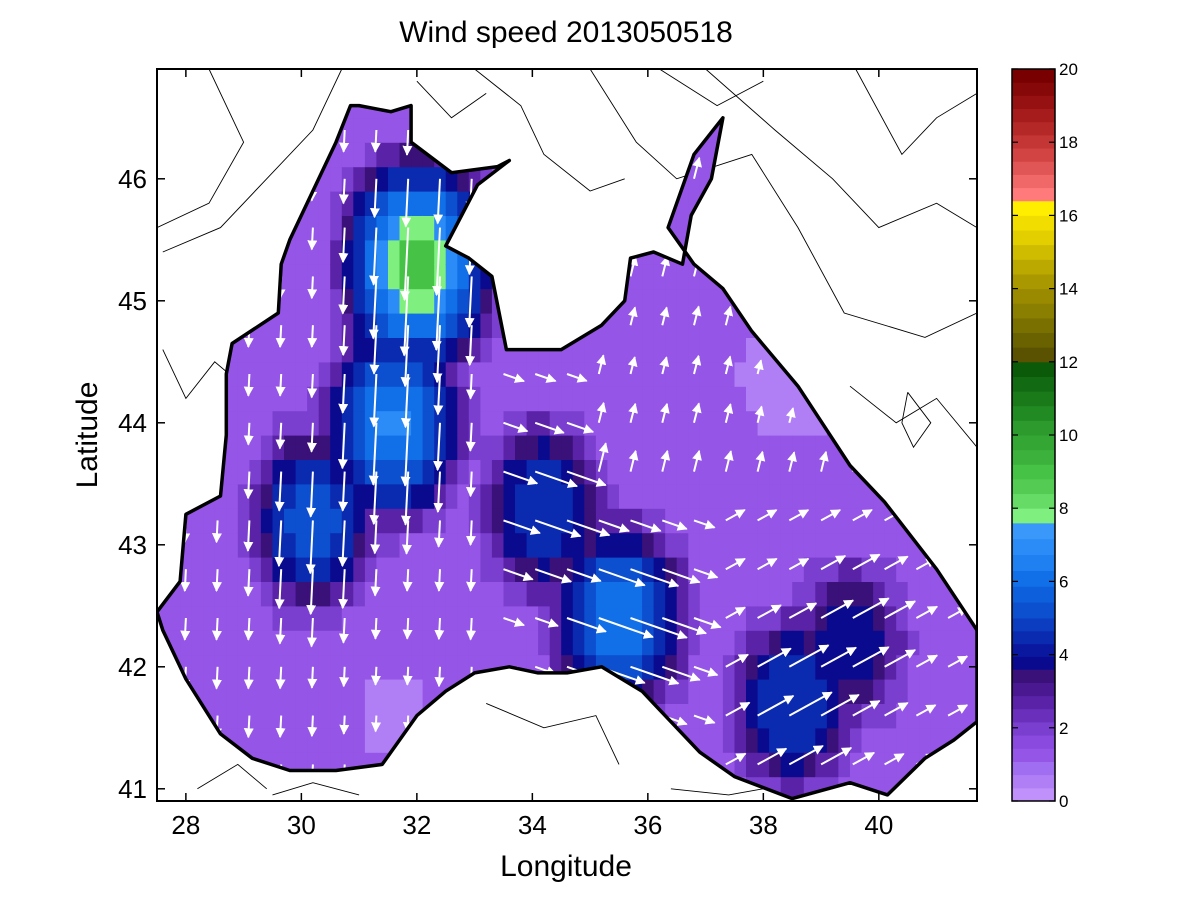  What do you see at coordinates (1068, 69) in the screenshot?
I see `colorbar-tick-label: 20` at bounding box center [1068, 69].